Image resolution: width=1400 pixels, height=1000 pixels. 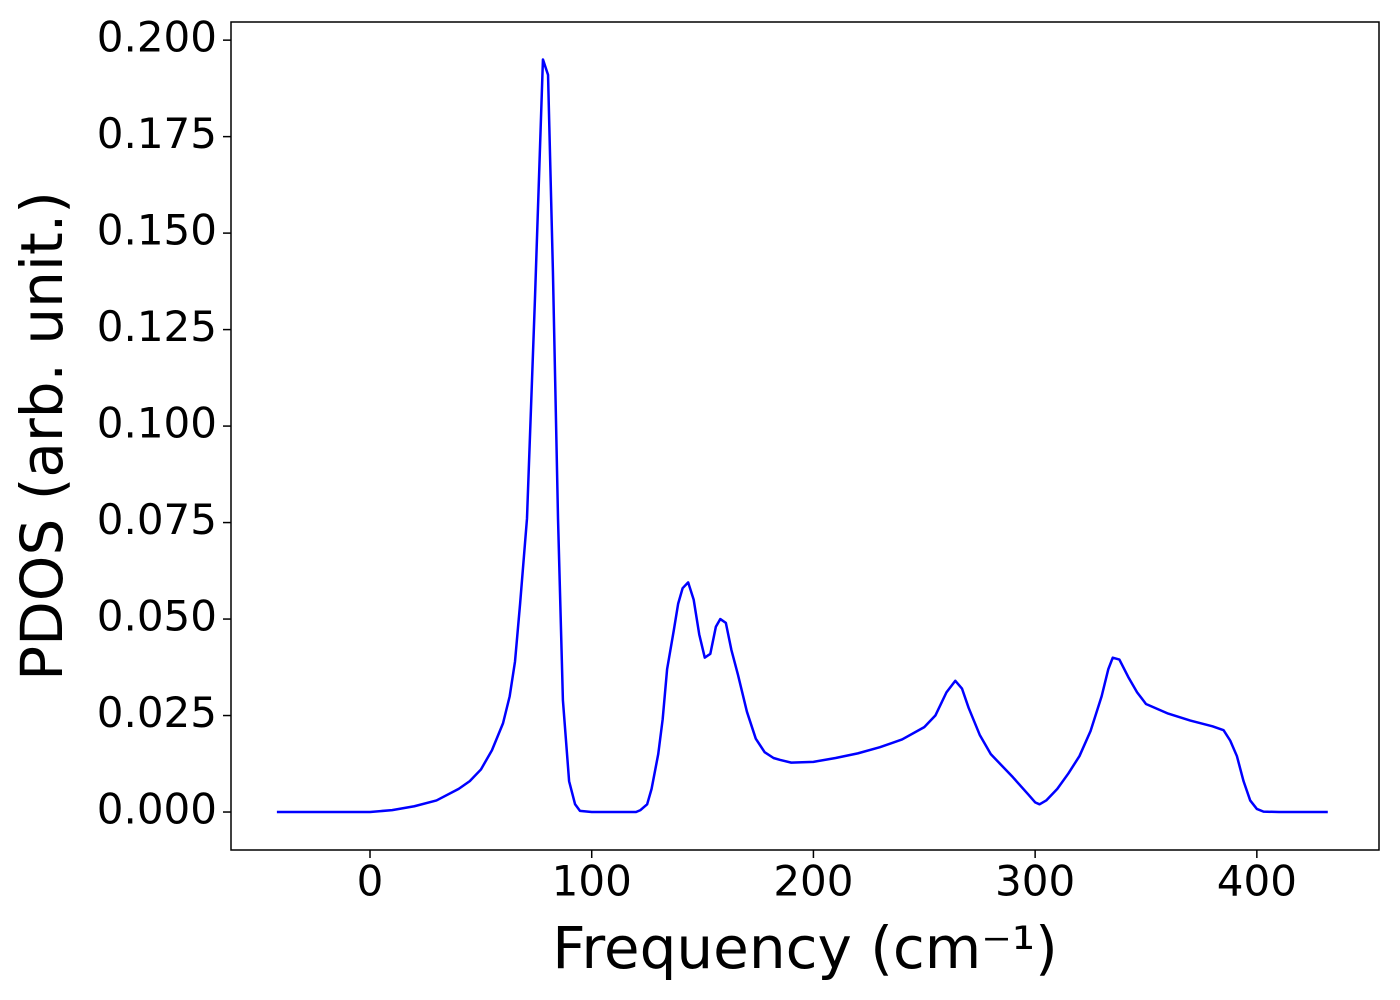 I want to click on y-axis-label: PDOS (arb. unit.), so click(x=42, y=436).